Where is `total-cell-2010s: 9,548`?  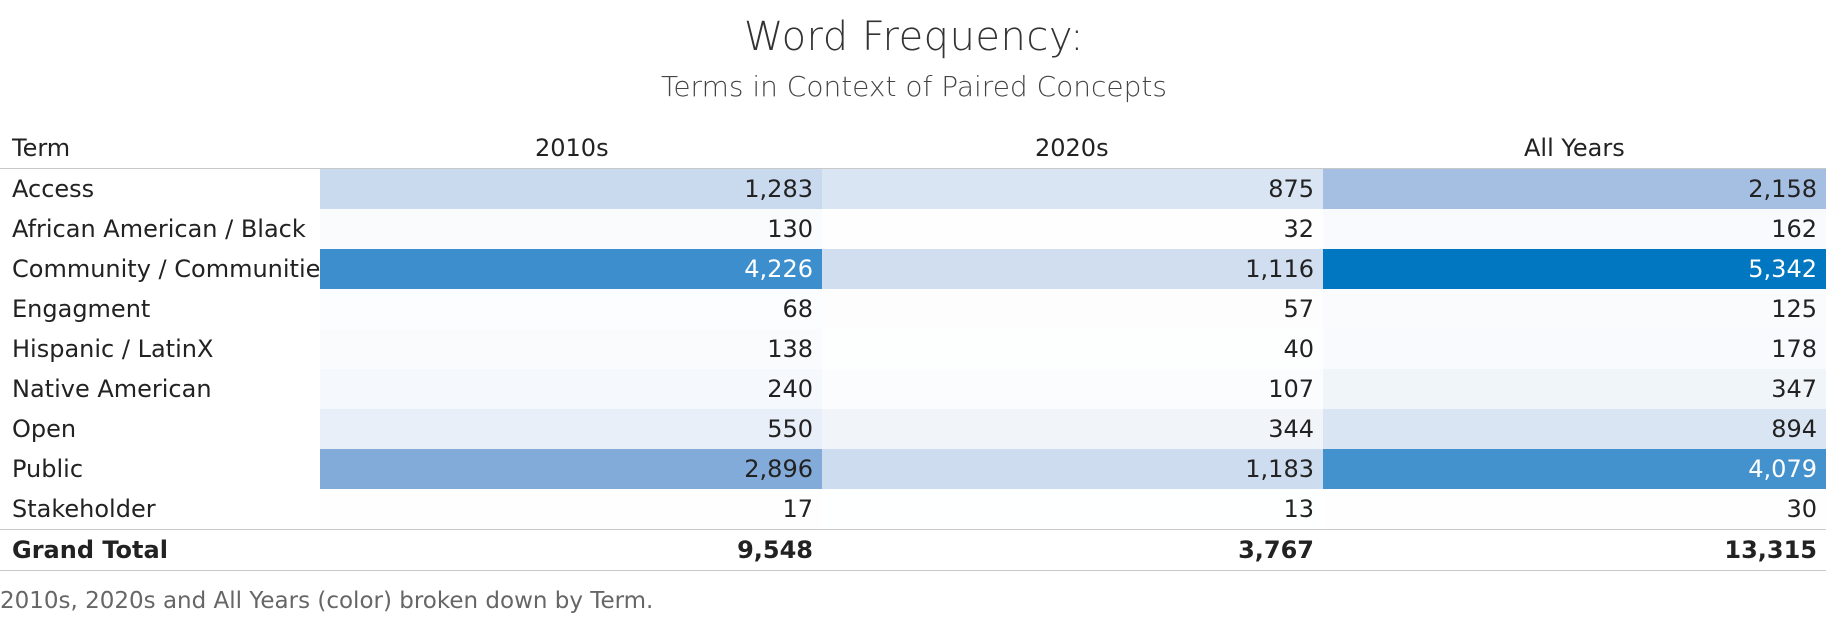
total-cell-2010s: 9,548 is located at coordinates (775, 550).